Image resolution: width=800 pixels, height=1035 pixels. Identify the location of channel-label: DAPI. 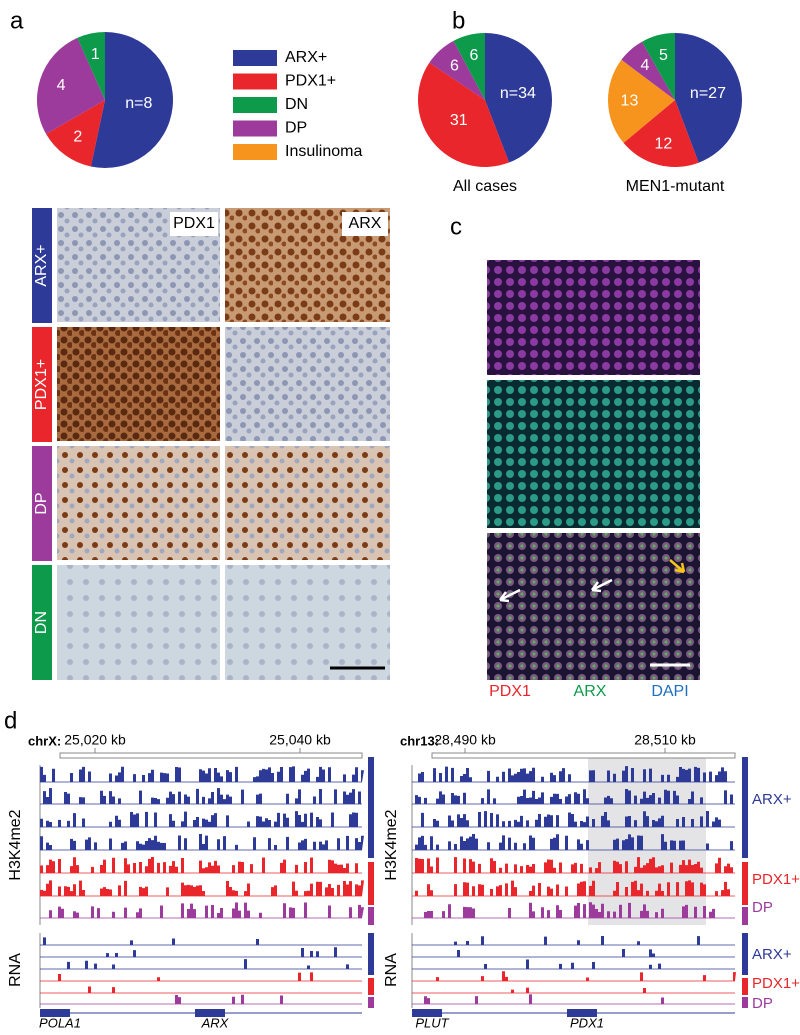
(669, 691).